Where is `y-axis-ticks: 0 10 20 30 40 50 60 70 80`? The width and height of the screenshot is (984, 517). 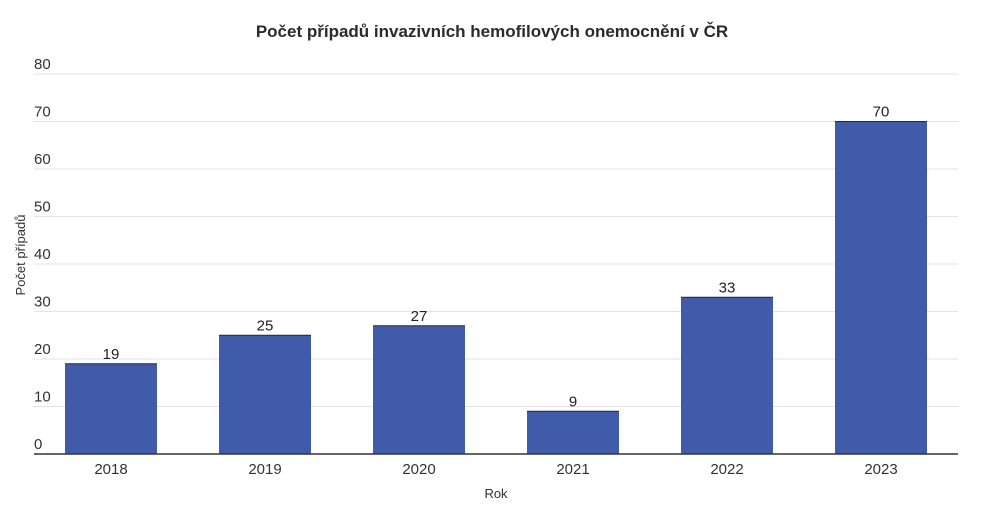 y-axis-ticks: 0 10 20 30 40 50 60 70 80 is located at coordinates (42, 254).